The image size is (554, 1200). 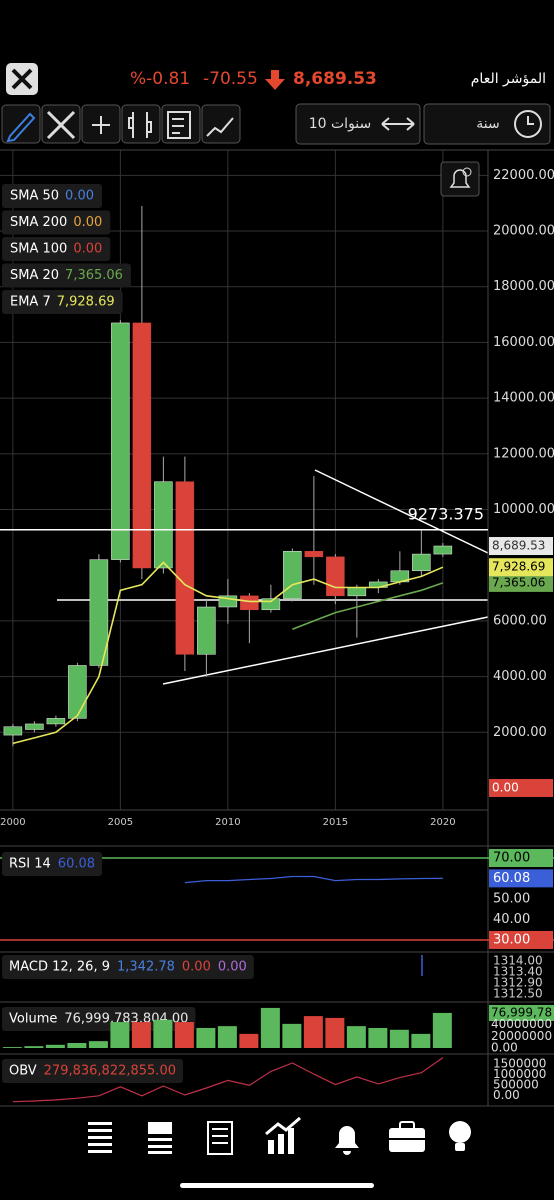 What do you see at coordinates (160, 1138) in the screenshot?
I see `nav-watchlist` at bounding box center [160, 1138].